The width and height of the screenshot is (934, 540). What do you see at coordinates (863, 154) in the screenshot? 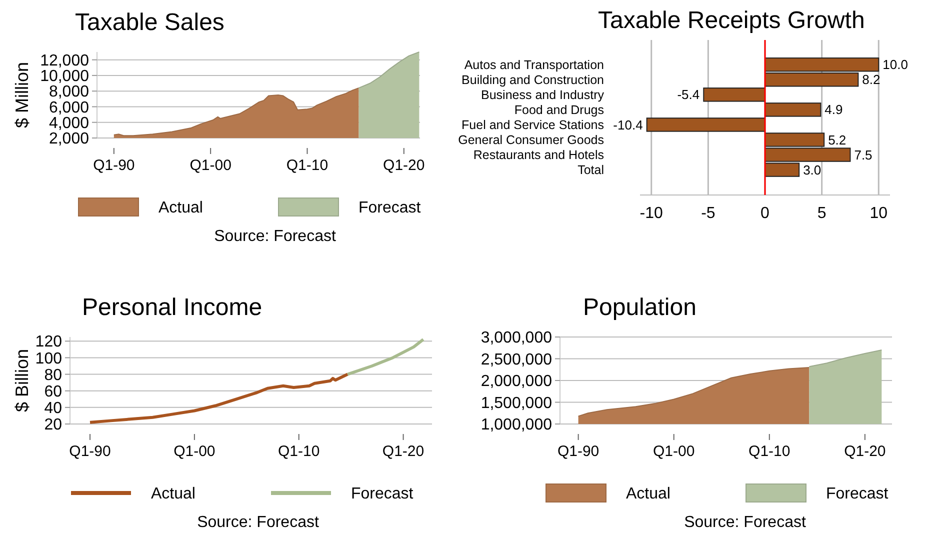
I see `data-label: 7.5` at bounding box center [863, 154].